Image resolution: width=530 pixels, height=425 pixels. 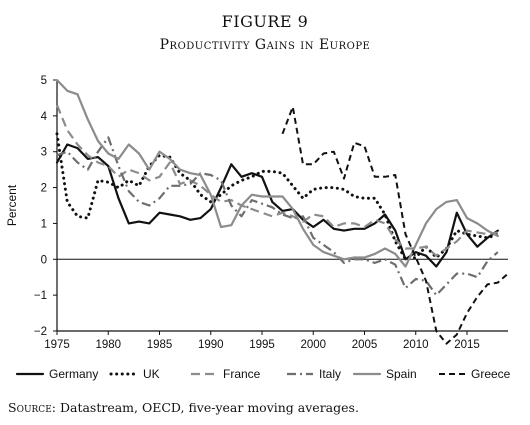 What do you see at coordinates (40, 332) in the screenshot?
I see `y-tick-label: −2` at bounding box center [40, 332].